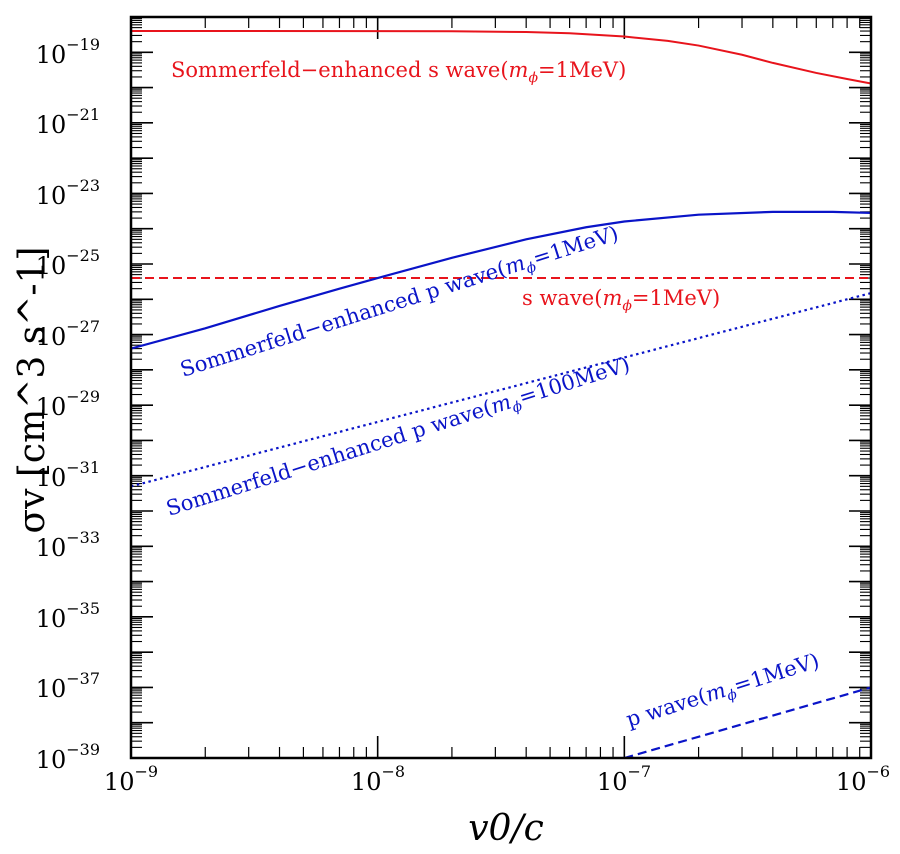  Describe the element at coordinates (723, 691) in the screenshot. I see `label-p-wave-1mev: p wave(mϕ=1MeV)` at that location.